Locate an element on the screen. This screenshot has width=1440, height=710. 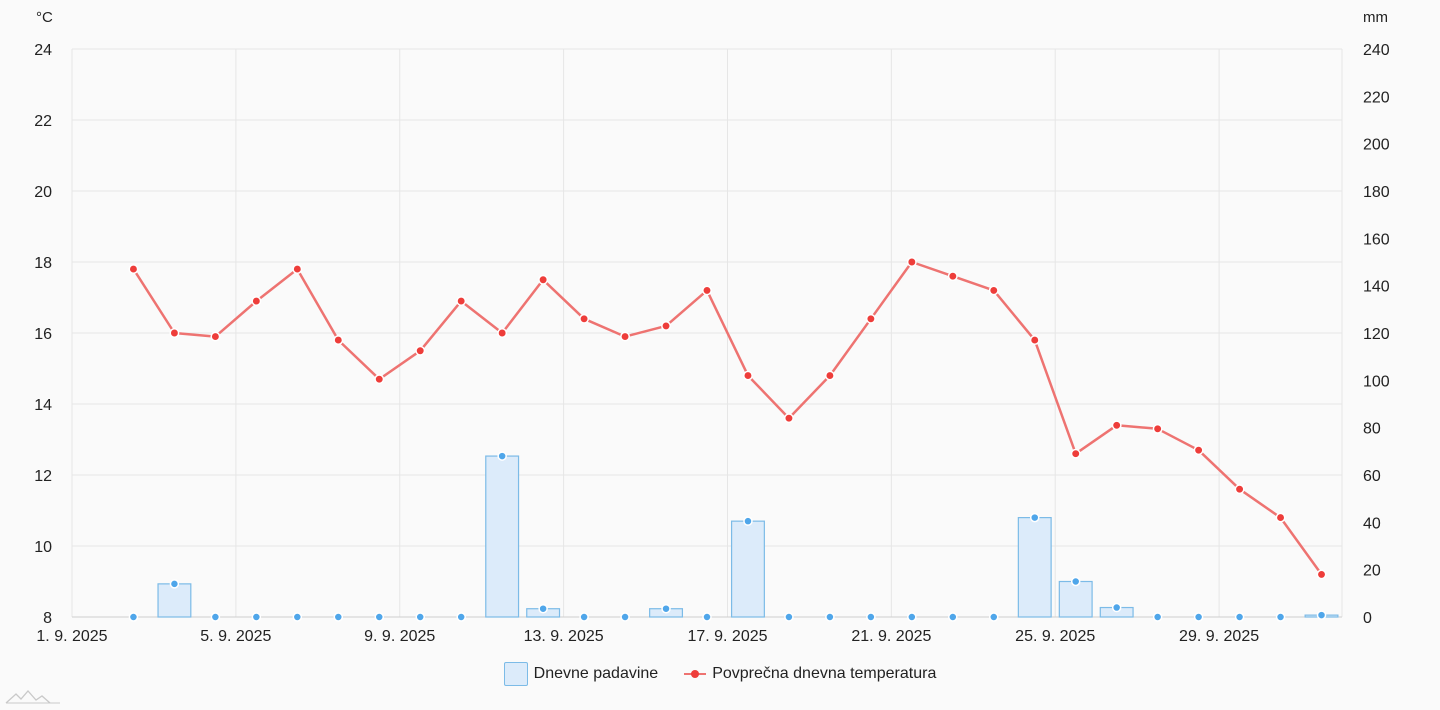
y-left-tick-label: 14 is located at coordinates (43, 405).